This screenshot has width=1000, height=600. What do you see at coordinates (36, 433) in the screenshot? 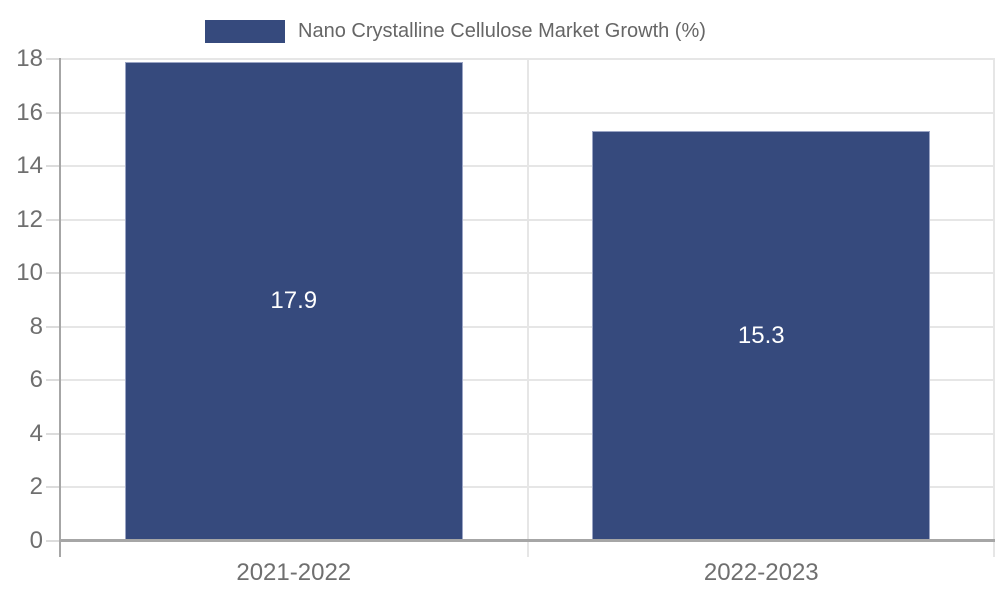
I see `y-tick-label: 4` at bounding box center [36, 433].